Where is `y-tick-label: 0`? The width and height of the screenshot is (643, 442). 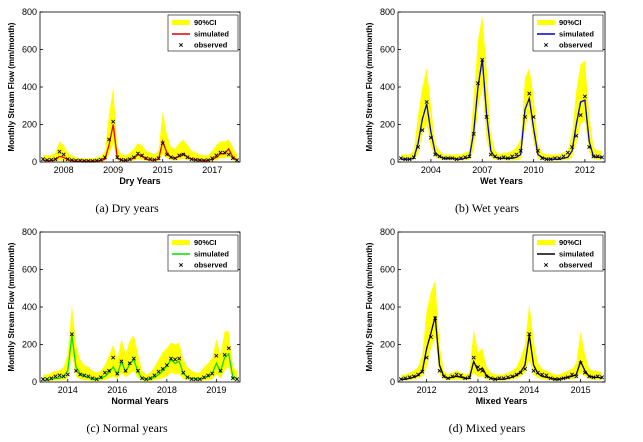 y-tick-label: 0 is located at coordinates (392, 382).